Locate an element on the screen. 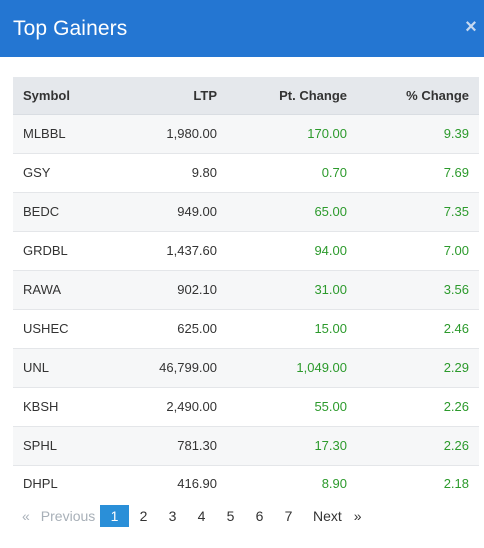  cell-pct-change: 2.46 is located at coordinates (456, 328).